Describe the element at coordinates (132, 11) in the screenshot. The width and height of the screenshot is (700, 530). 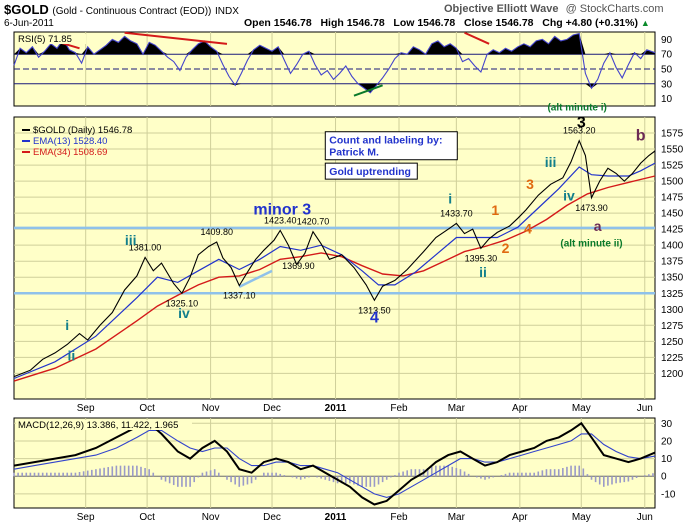
I see `symbol-description: (Gold - Continuous Contract (EOD))` at that location.